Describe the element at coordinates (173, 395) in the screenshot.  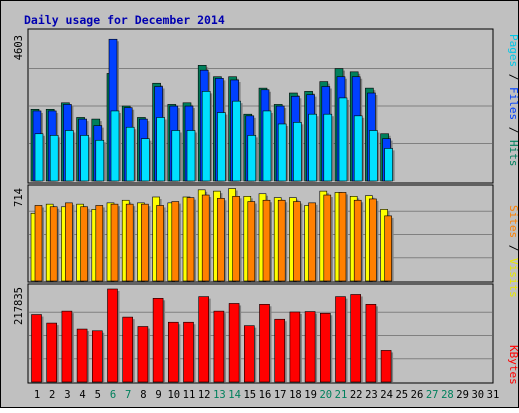
I see `x-tick-label-10: 10` at that location.